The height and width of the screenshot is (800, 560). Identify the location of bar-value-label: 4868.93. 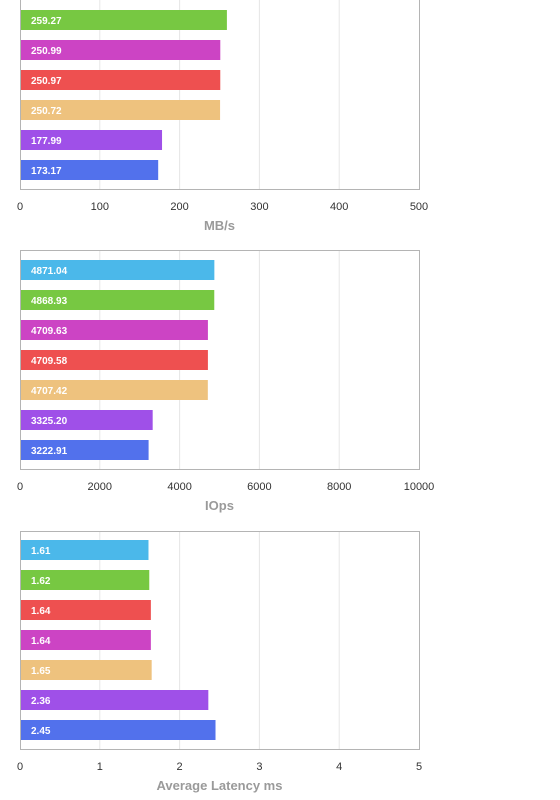
(49, 301).